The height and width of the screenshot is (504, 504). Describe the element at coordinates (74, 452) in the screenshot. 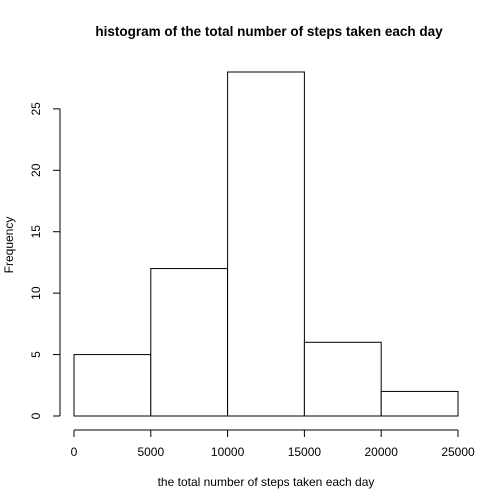

I see `x-tick-label-0: 0` at that location.